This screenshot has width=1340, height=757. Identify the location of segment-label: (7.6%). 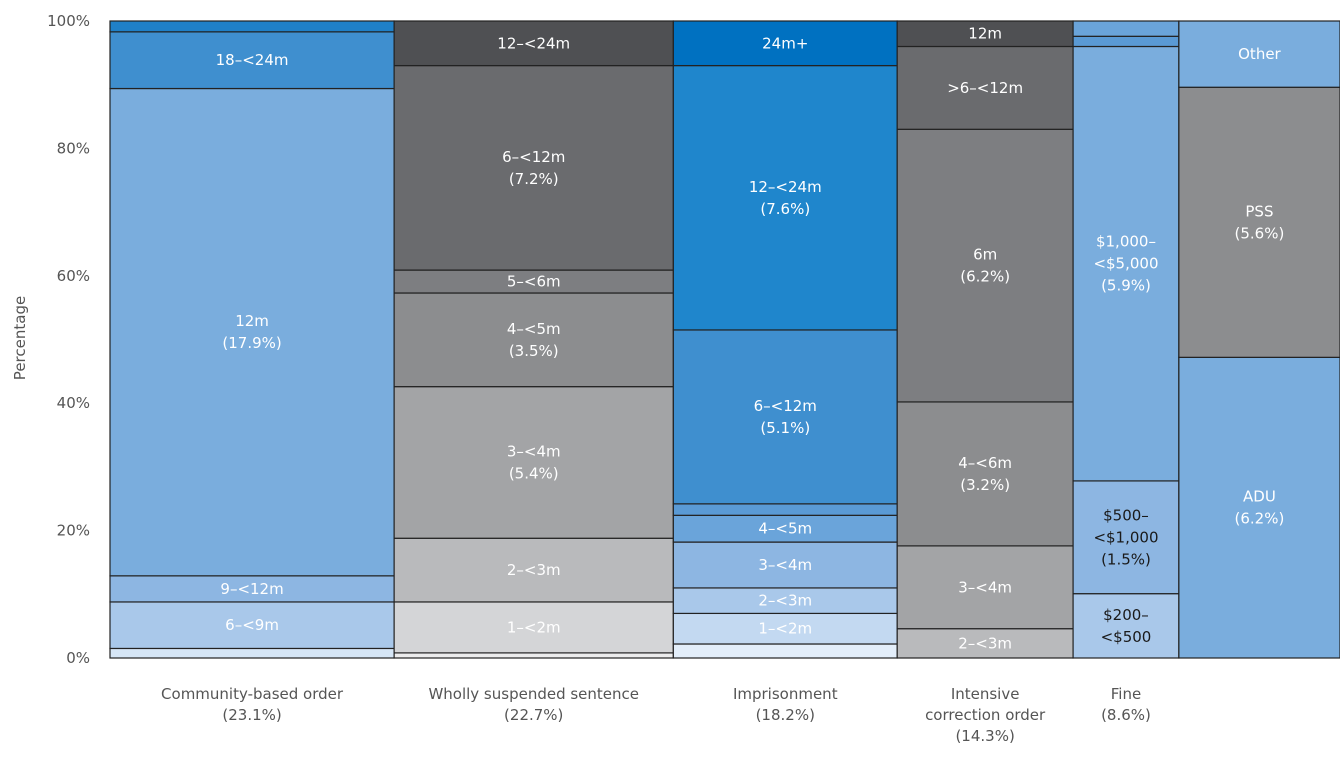
(785, 209).